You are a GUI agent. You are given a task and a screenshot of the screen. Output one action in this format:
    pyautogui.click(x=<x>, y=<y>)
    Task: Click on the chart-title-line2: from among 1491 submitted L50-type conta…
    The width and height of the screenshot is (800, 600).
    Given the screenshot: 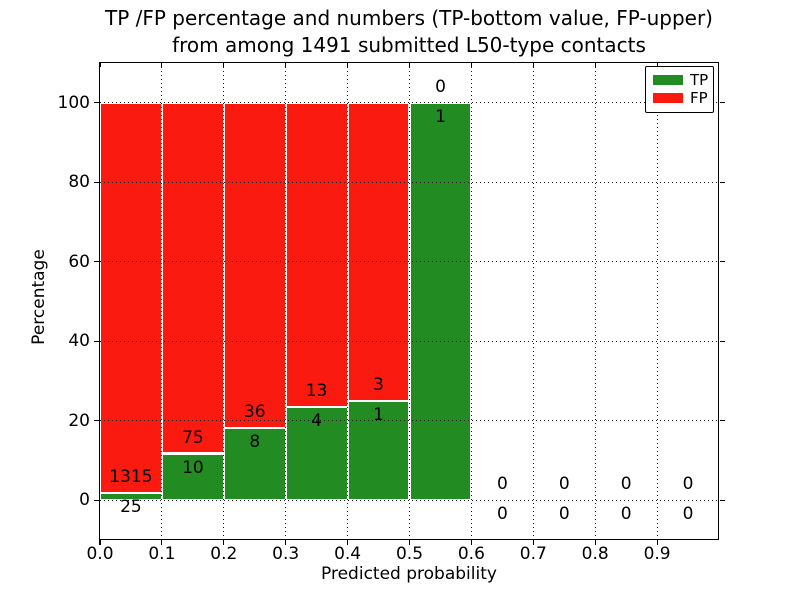 What is the action you would take?
    pyautogui.click(x=409, y=45)
    